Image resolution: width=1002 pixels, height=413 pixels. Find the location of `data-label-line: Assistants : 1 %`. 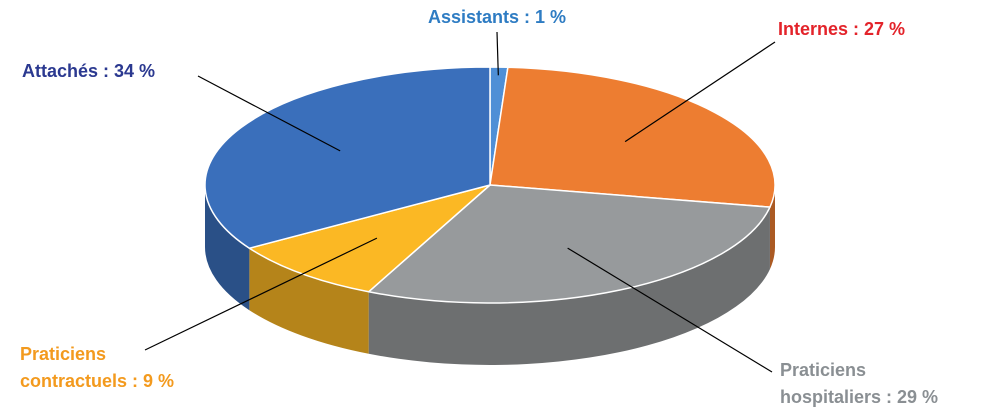

data-label-line: Assistants : 1 % is located at coordinates (497, 17).